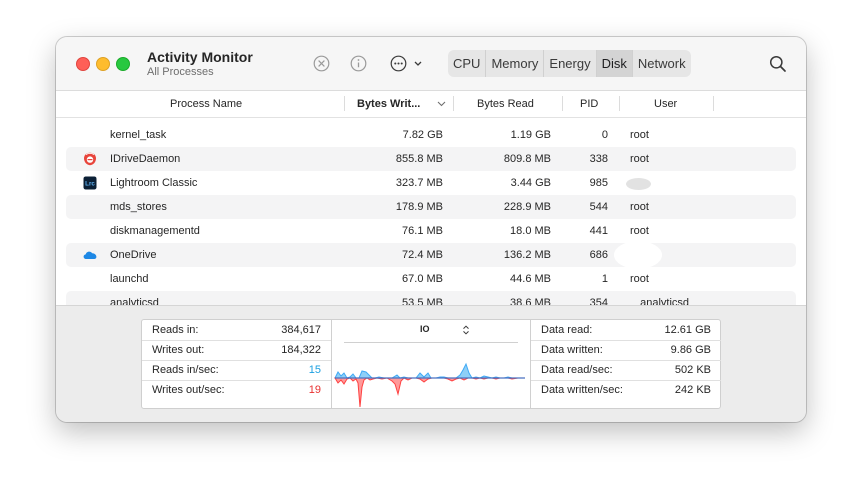 The height and width of the screenshot is (496, 862). What do you see at coordinates (425, 329) in the screenshot?
I see `graph-mode-label: IO` at bounding box center [425, 329].